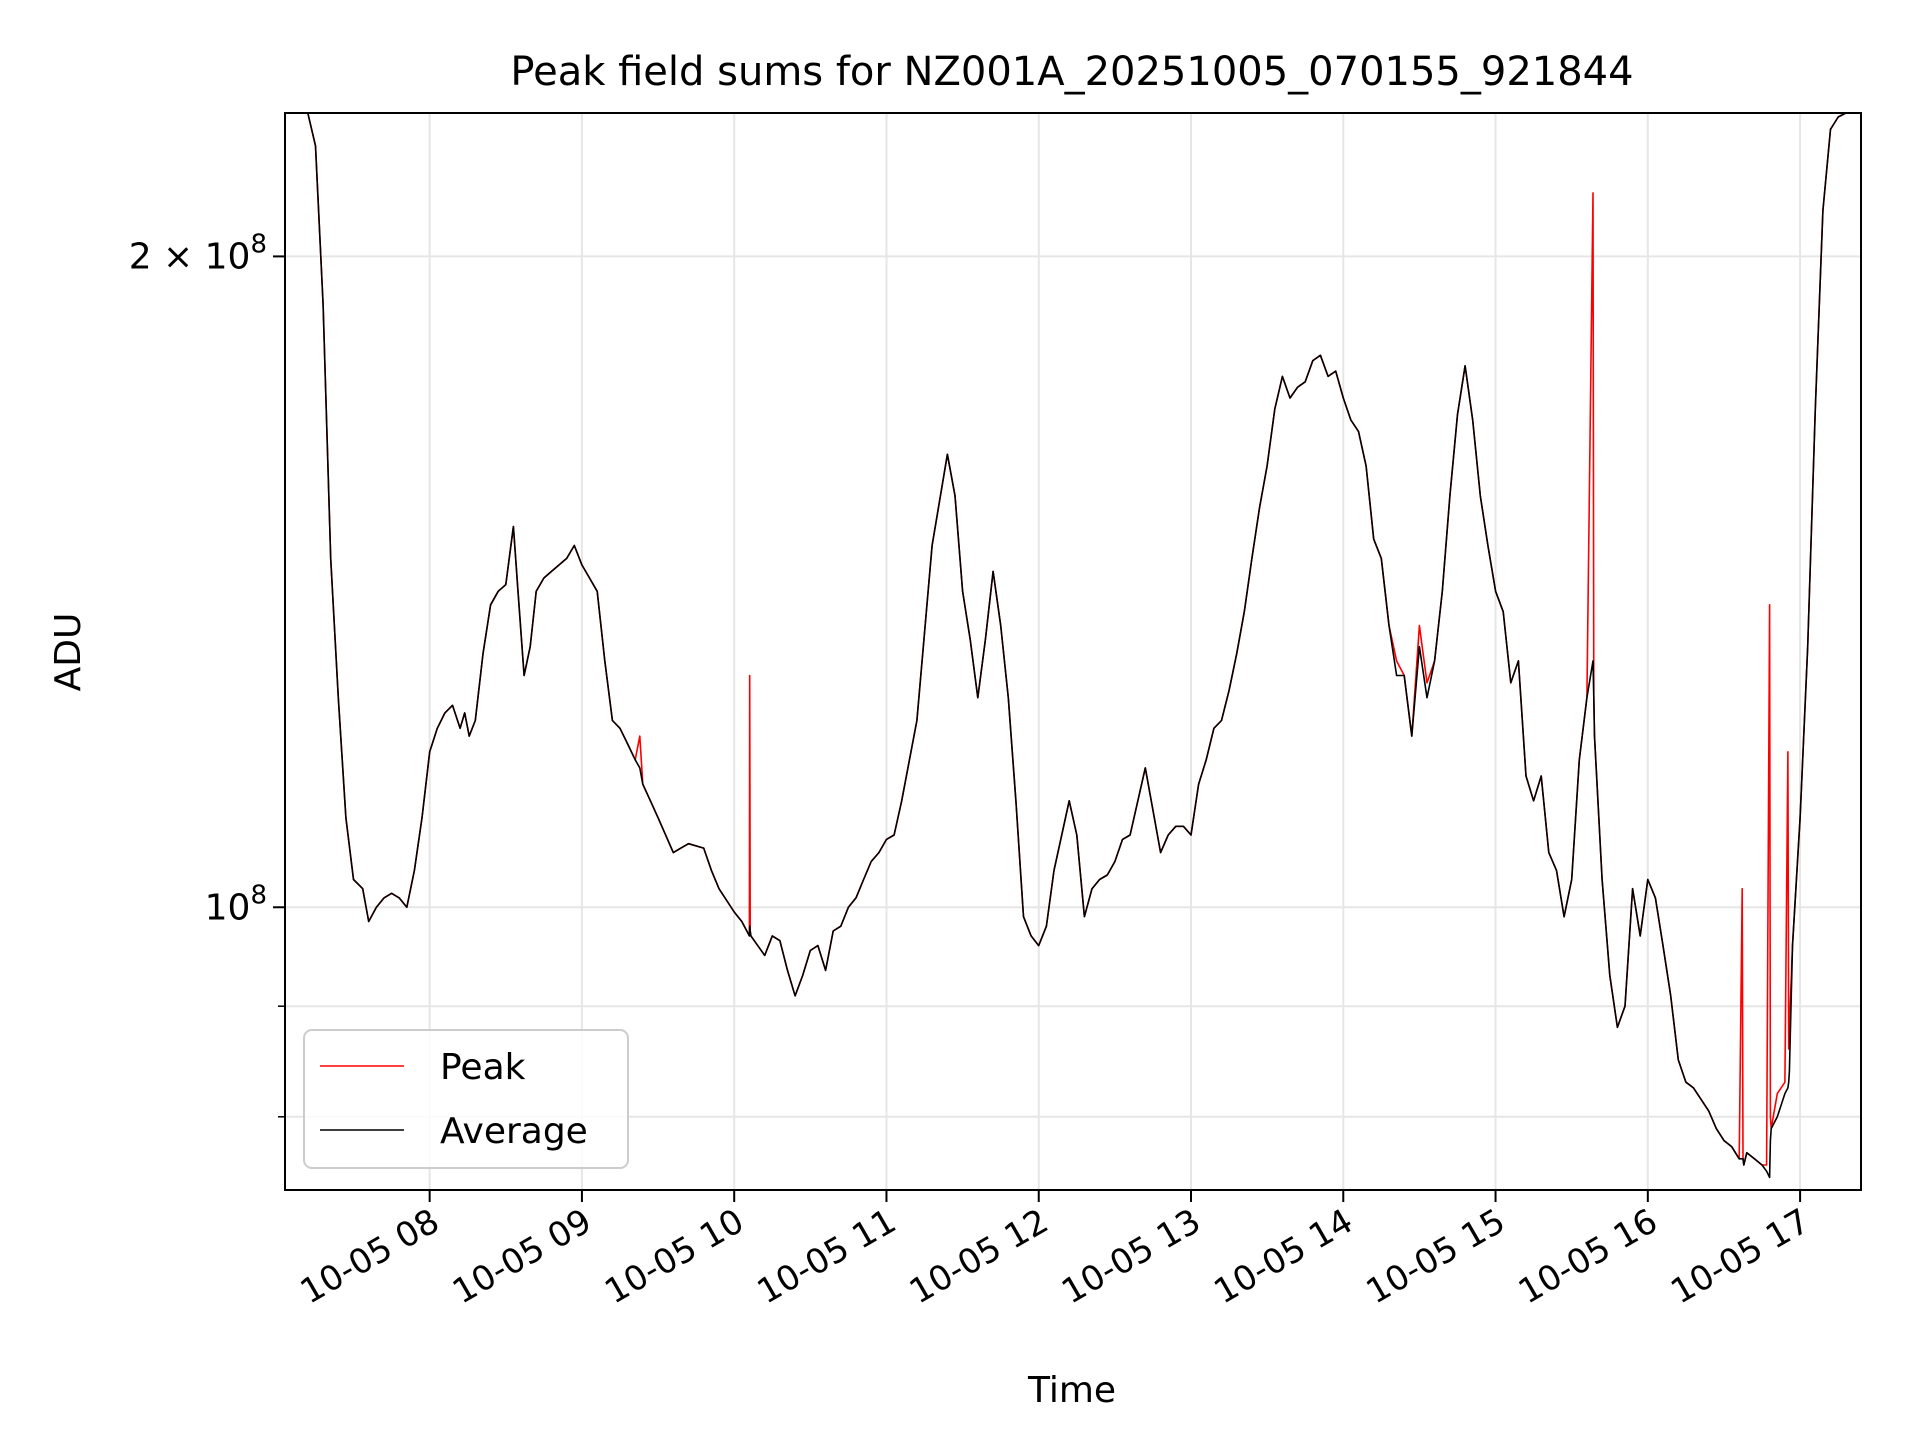 The image size is (1920, 1440). What do you see at coordinates (236, 904) in the screenshot?
I see `y-tick-label: 108` at bounding box center [236, 904].